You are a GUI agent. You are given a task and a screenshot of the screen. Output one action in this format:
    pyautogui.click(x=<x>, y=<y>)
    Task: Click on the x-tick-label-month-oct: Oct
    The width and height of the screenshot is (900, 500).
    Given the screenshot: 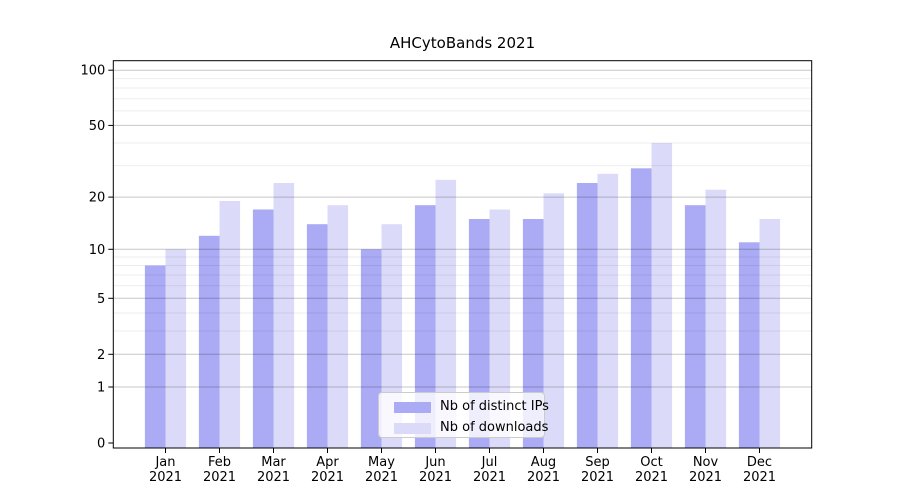 What is the action you would take?
    pyautogui.click(x=651, y=462)
    